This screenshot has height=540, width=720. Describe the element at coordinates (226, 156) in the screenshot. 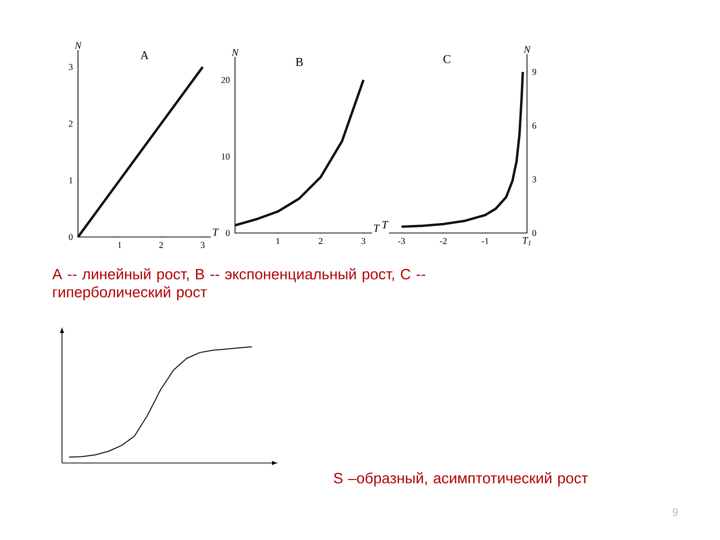

I see `y-tick-label: 10` at that location.